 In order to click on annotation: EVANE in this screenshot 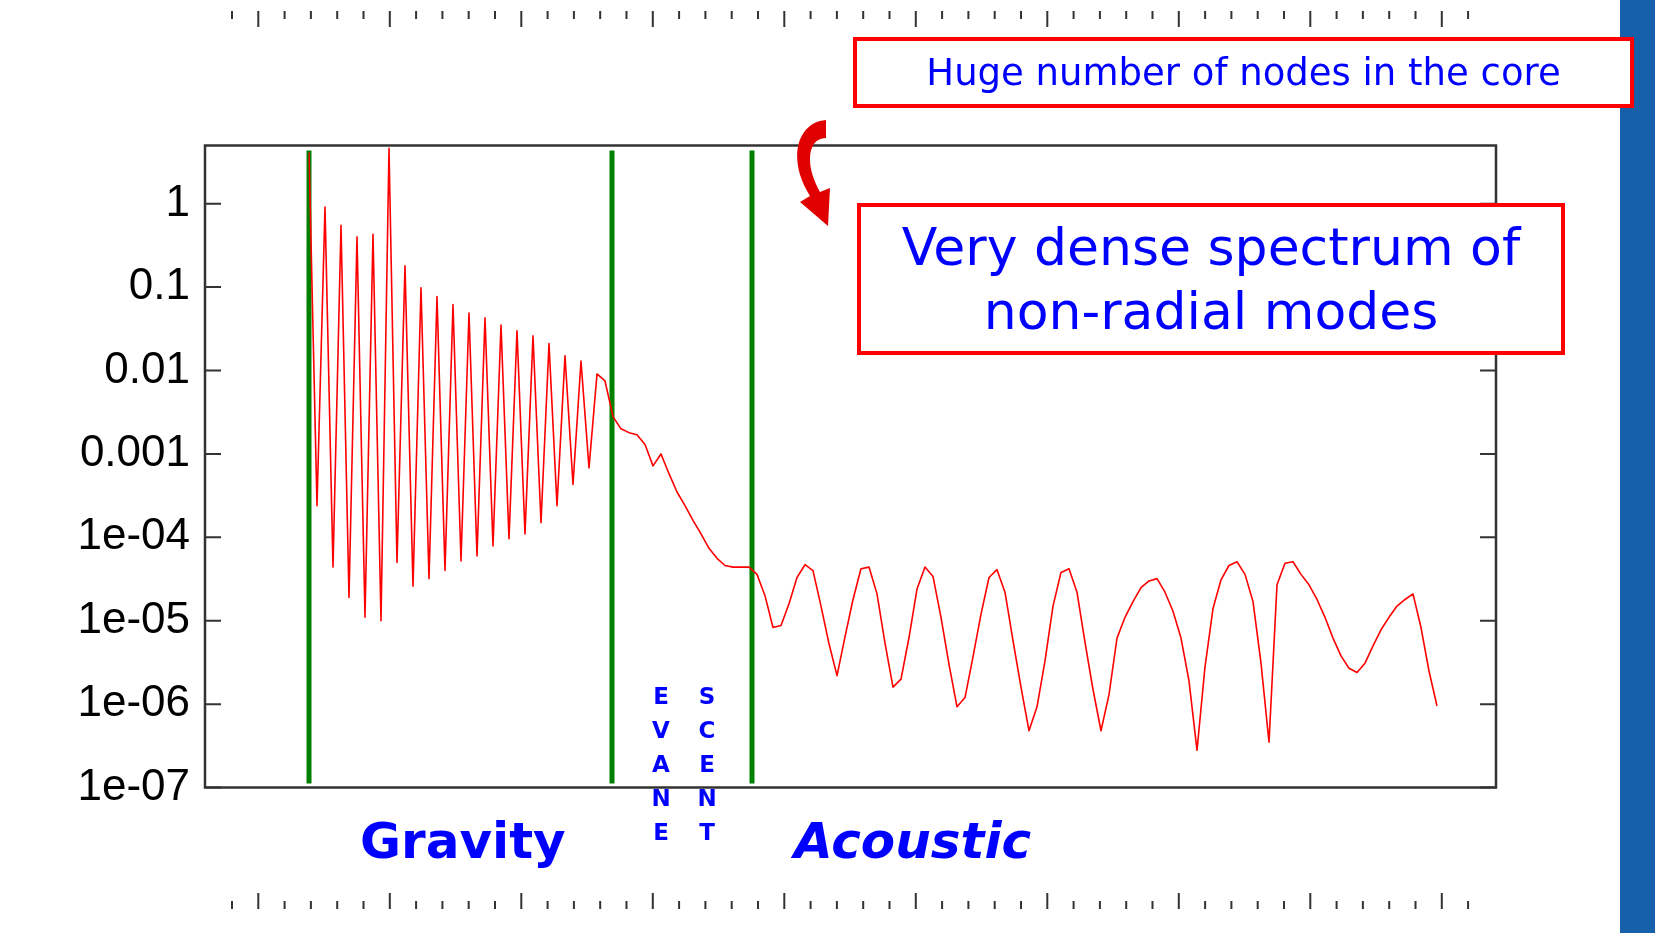, I will do `click(661, 768)`.